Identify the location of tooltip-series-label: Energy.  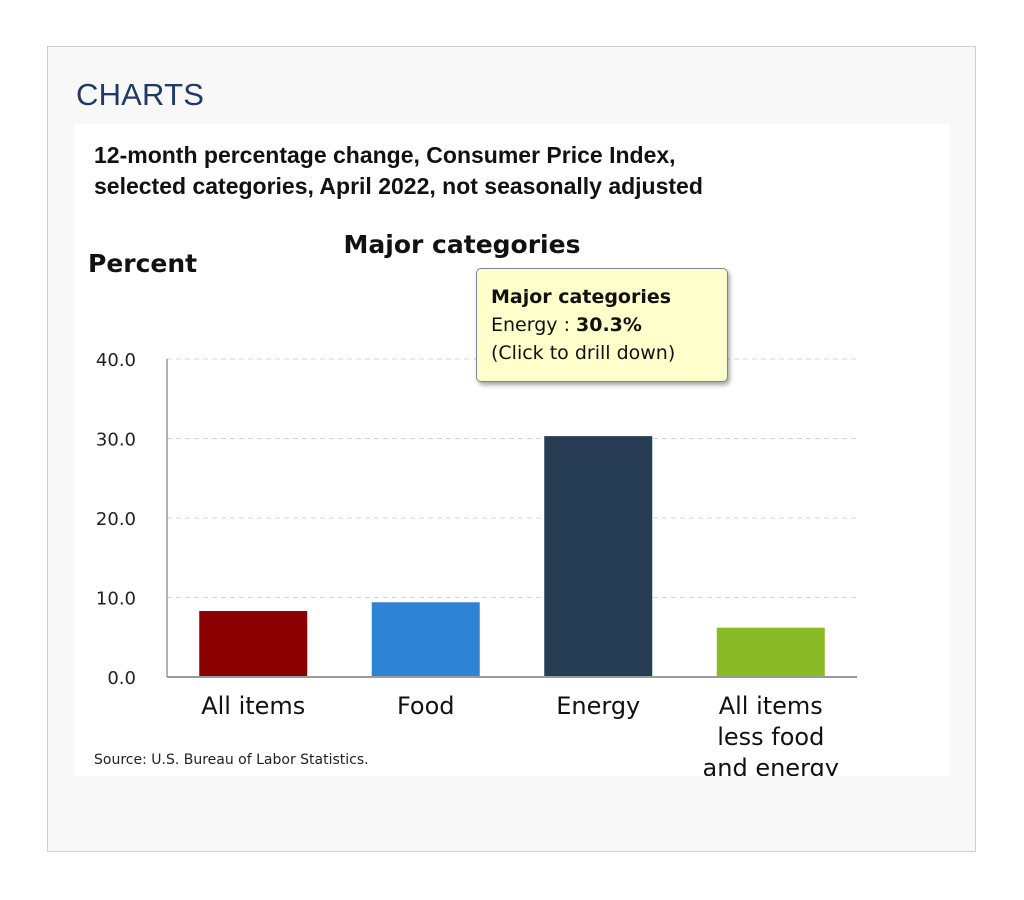
(524, 325).